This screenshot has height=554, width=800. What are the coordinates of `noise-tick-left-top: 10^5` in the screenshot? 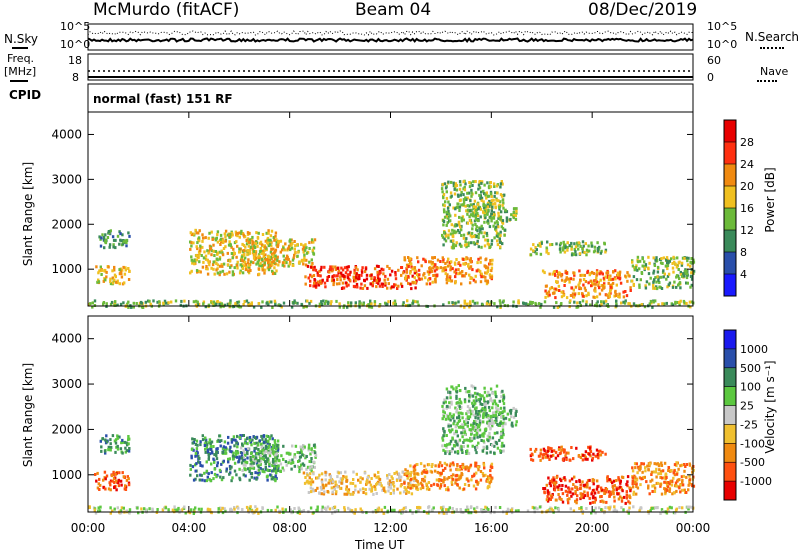 It's located at (75, 26).